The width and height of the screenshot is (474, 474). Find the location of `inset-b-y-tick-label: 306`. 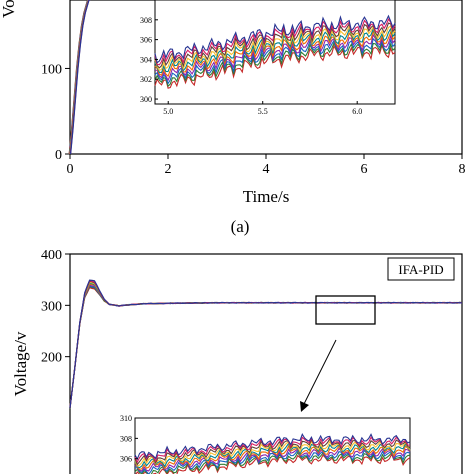

inset-b-y-tick-label: 306 is located at coordinates (126, 459).